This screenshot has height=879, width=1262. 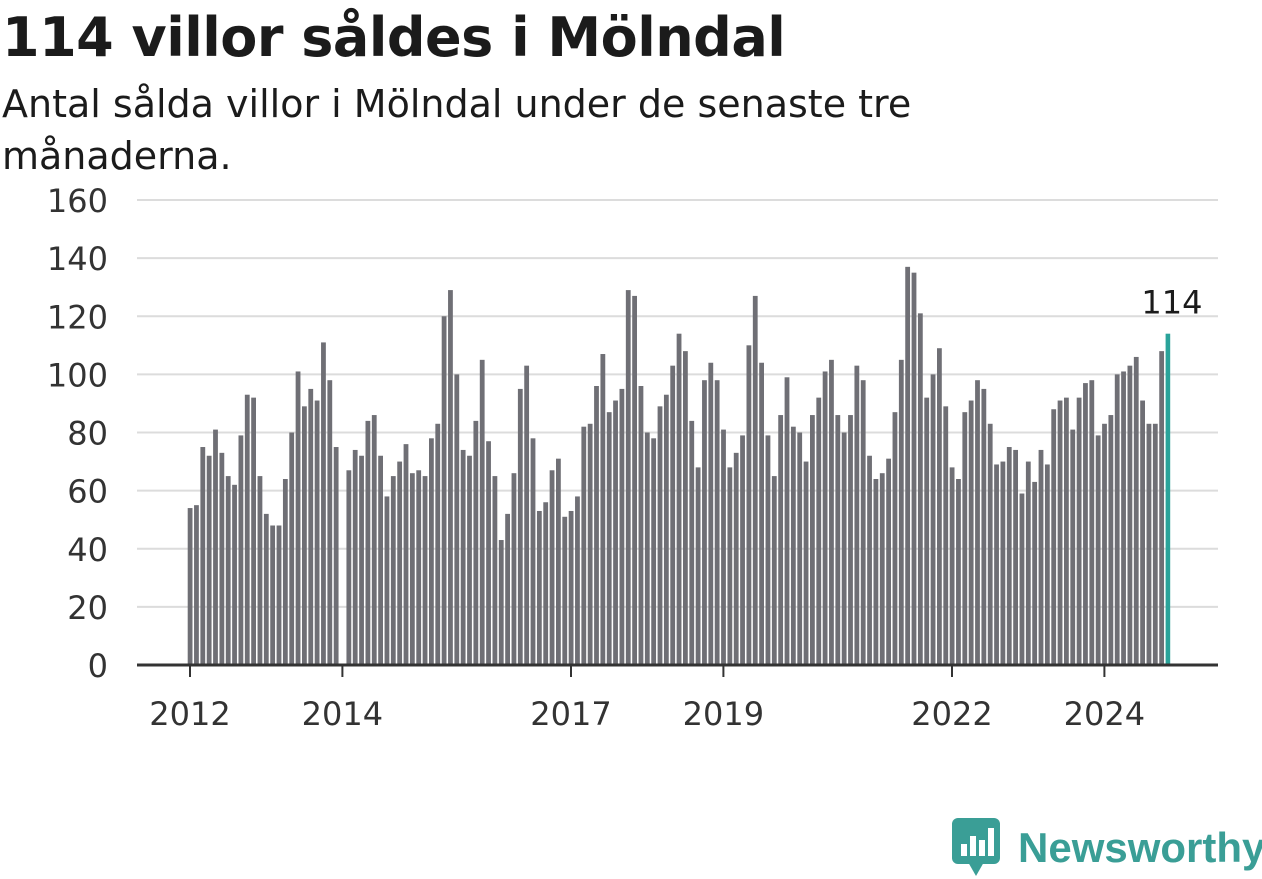 What do you see at coordinates (87, 608) in the screenshot?
I see `y-tick-label: 20` at bounding box center [87, 608].